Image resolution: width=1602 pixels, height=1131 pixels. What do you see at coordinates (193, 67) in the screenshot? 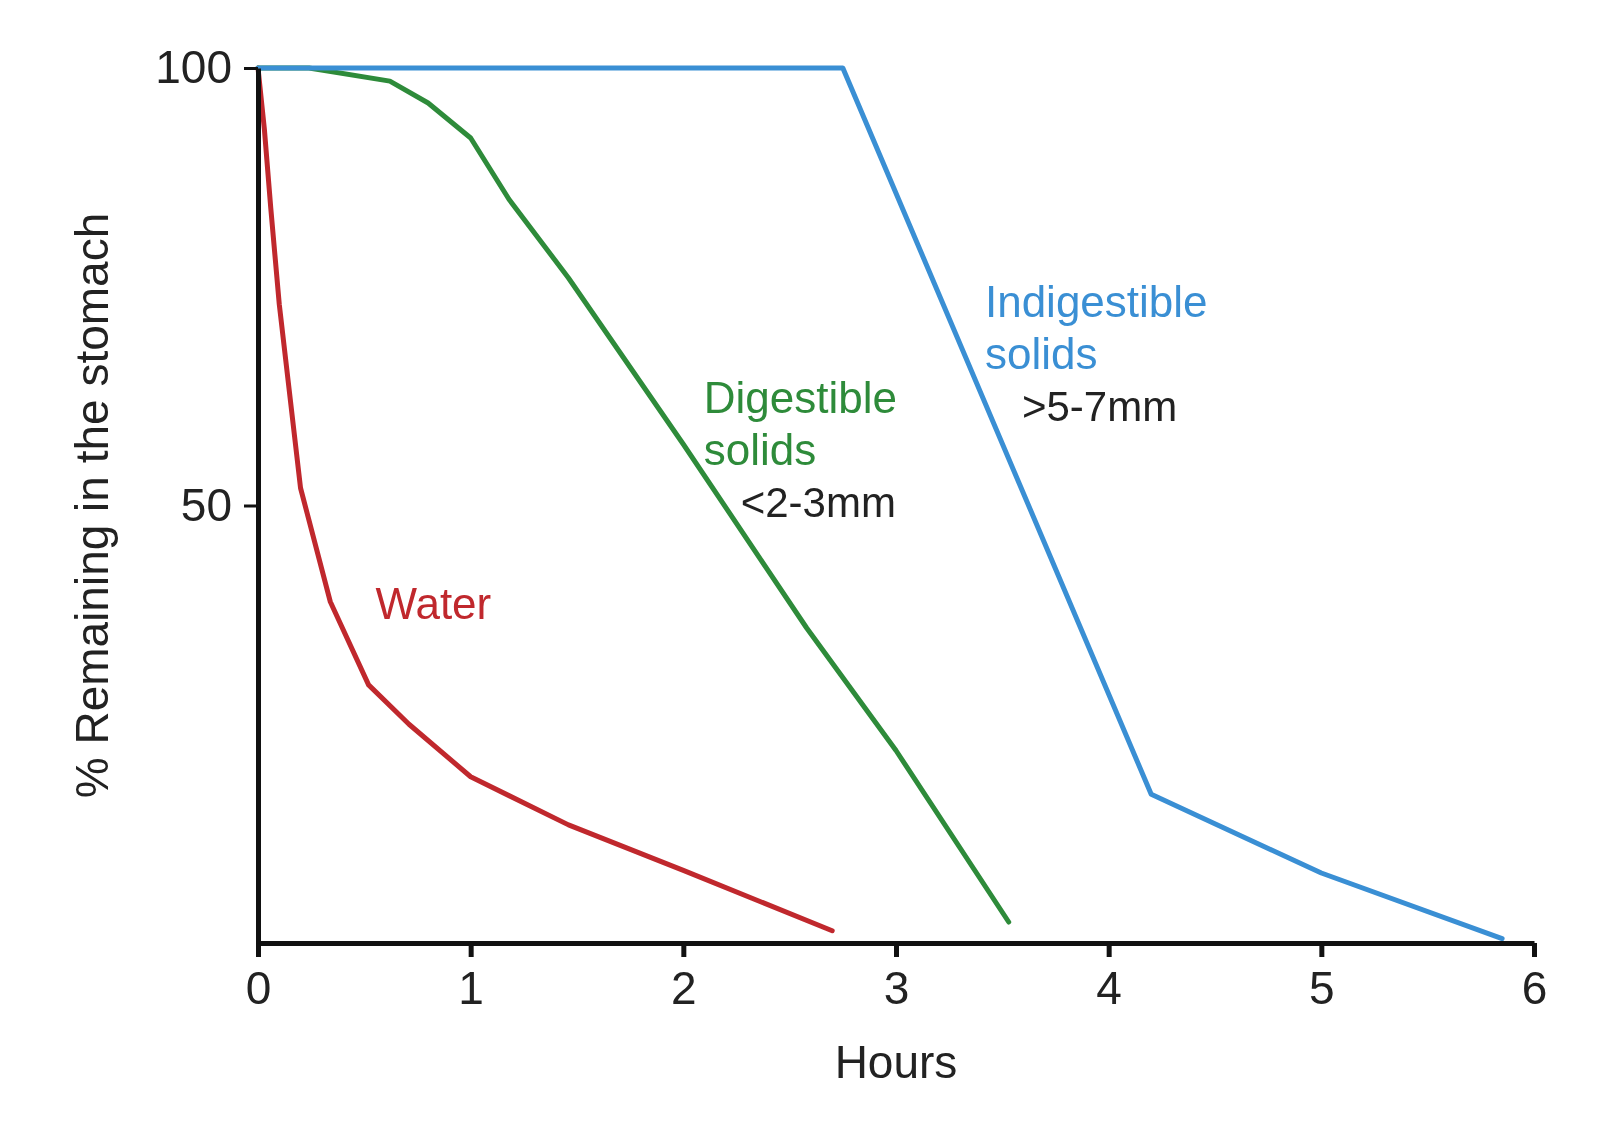
I see `y-tick-label: 100` at bounding box center [193, 67].